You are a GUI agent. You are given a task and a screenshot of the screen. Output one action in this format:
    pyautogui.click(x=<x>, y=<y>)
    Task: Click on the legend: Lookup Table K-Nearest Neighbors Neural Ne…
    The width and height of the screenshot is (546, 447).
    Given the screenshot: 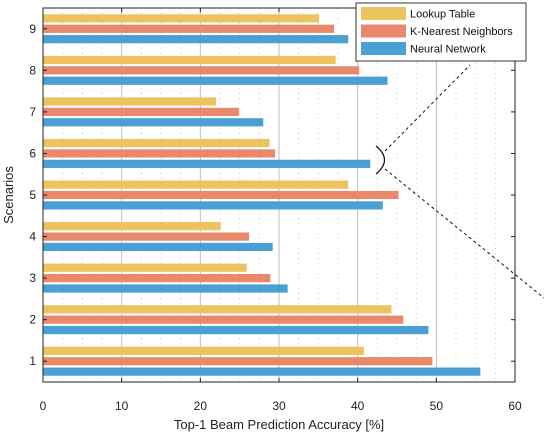 What is the action you would take?
    pyautogui.click(x=441, y=32)
    